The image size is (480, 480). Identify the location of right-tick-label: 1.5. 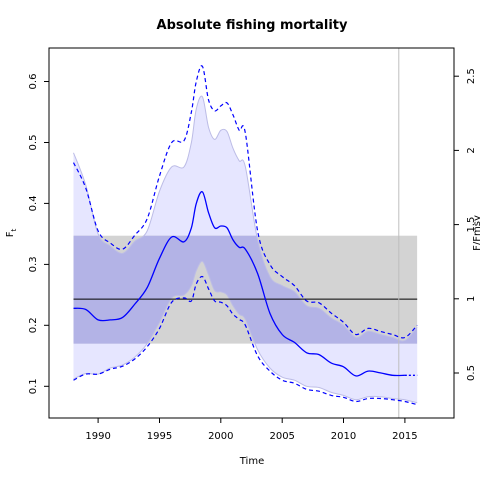
(471, 225).